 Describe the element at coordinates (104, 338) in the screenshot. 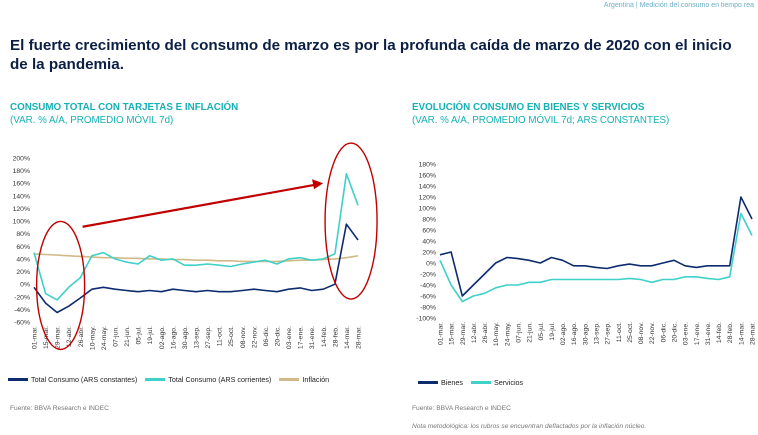

I see `x-tick-label: 24-may.` at that location.